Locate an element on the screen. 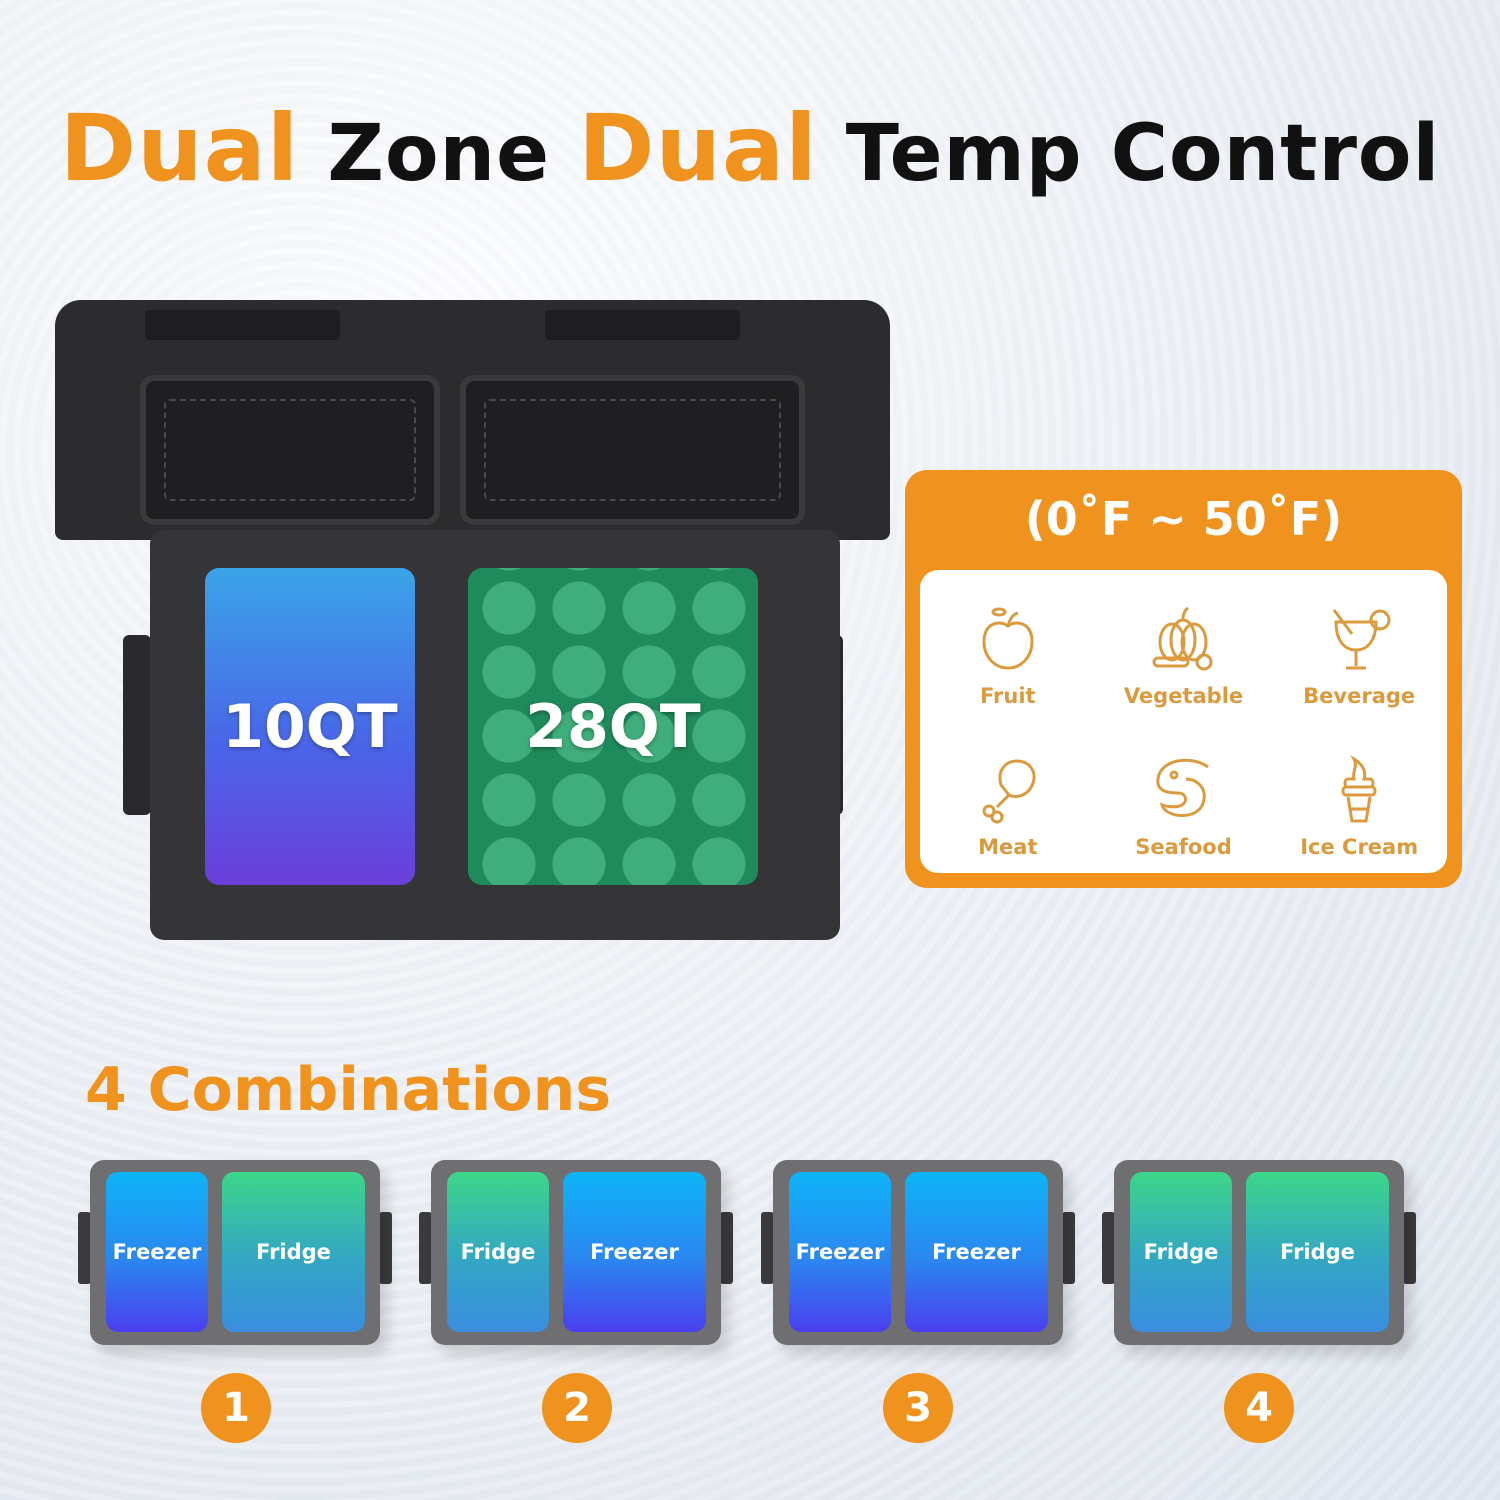 This screenshot has height=1500, width=1500. combination-number-3: 3 is located at coordinates (918, 1408).